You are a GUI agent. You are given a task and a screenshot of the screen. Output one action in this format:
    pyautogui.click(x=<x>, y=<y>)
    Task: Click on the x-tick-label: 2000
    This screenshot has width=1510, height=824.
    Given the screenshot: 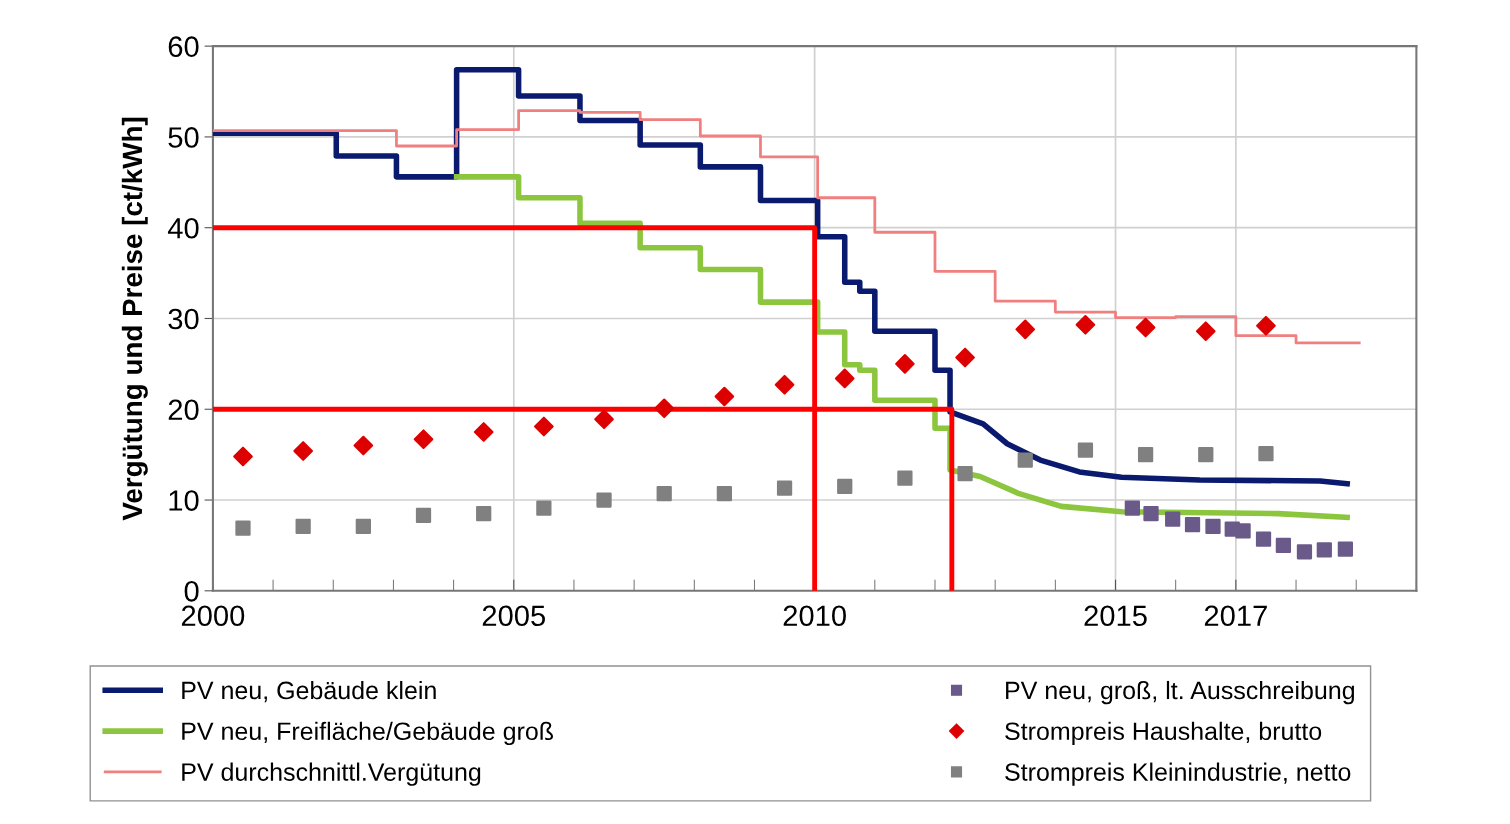 What is the action you would take?
    pyautogui.click(x=213, y=616)
    